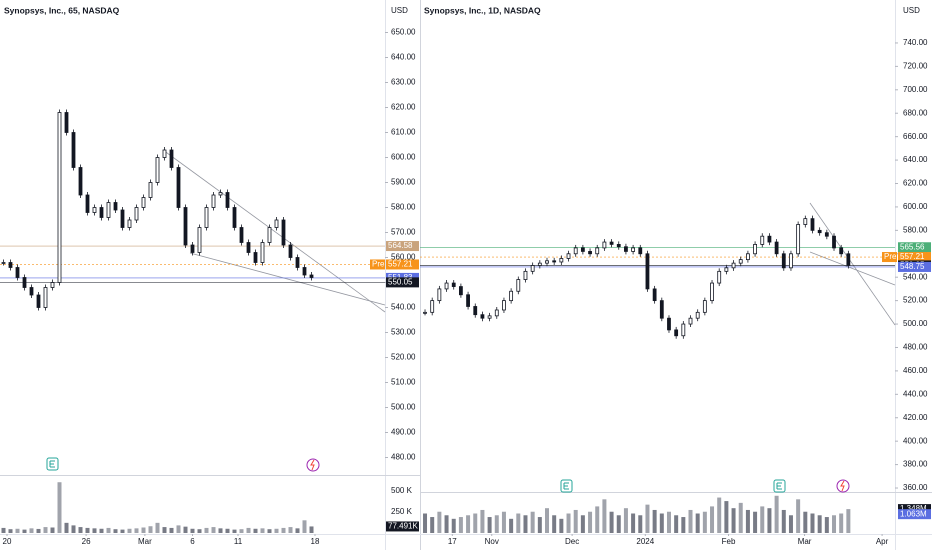  Describe the element at coordinates (192, 541) in the screenshot. I see `x-tick-label: 6` at that location.